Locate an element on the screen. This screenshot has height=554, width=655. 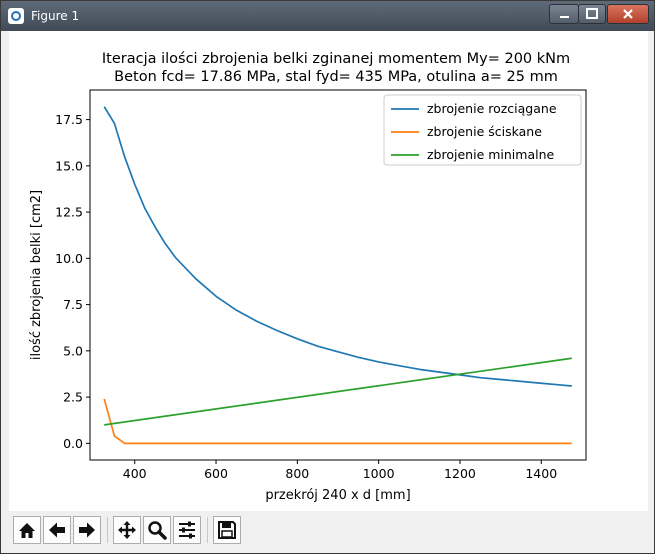
y-tick-label: 15.0 is located at coordinates (69, 165).